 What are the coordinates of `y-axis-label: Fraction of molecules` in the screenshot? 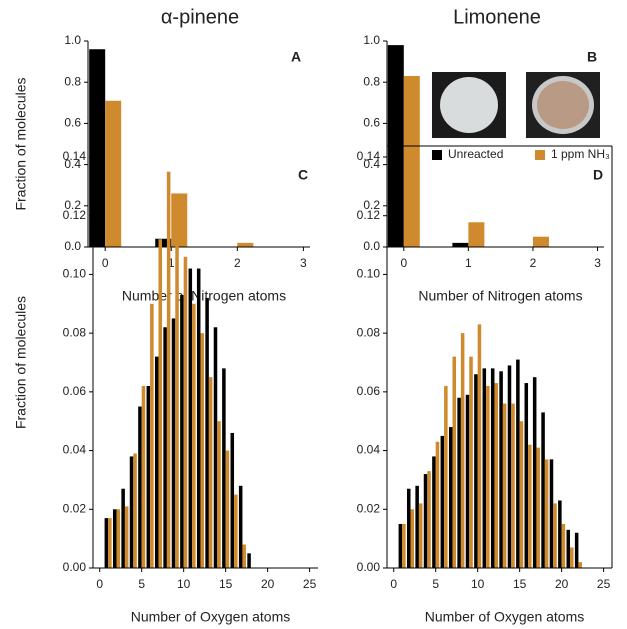 It's located at (21, 143).